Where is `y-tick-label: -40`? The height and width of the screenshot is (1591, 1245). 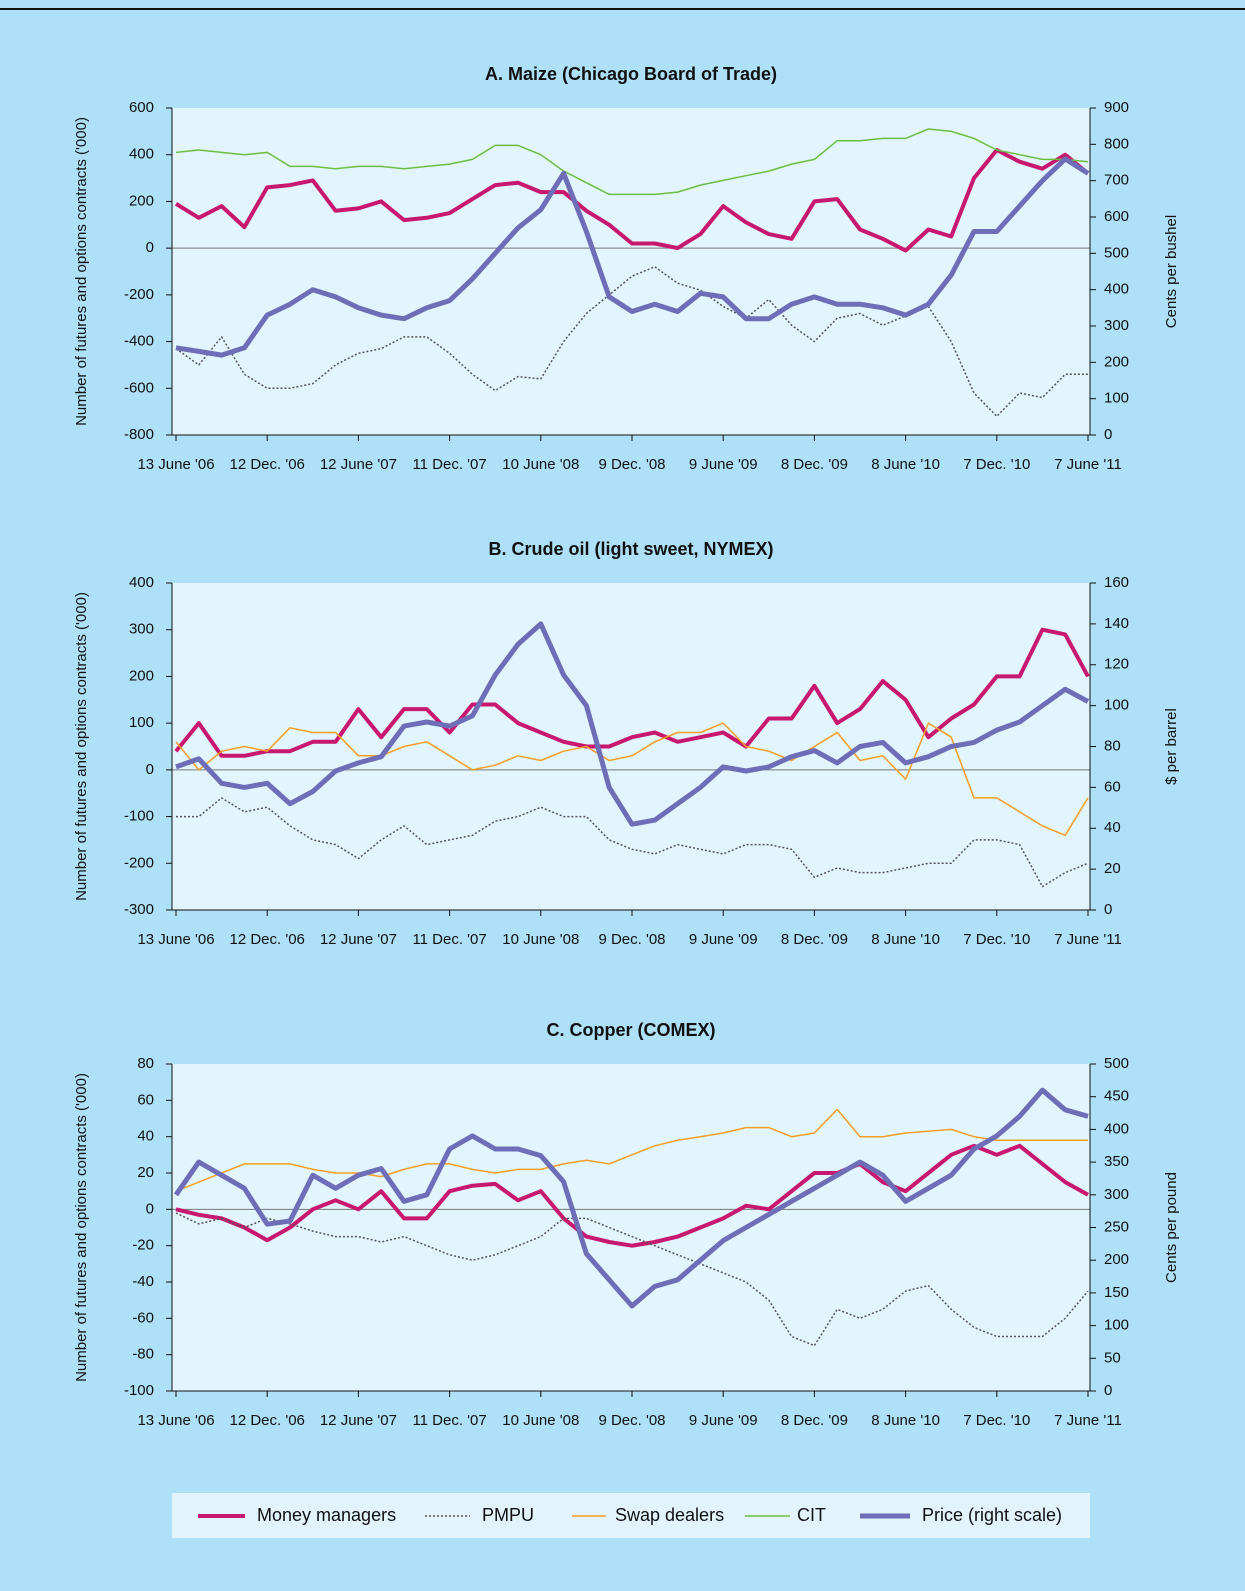
y-tick-label: -40 is located at coordinates (143, 1281).